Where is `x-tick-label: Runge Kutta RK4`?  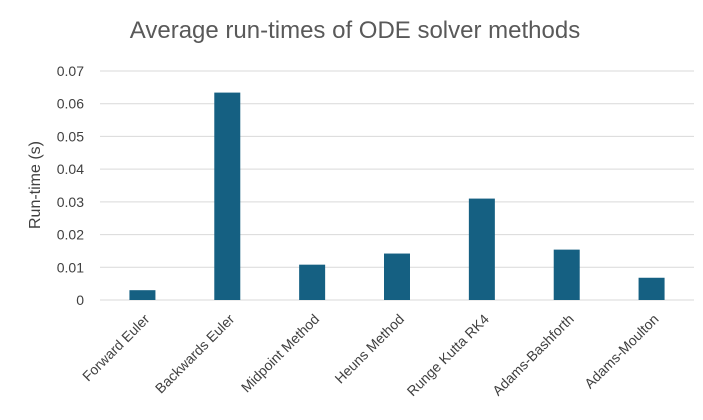
x-tick-label: Runge Kutta RK4 is located at coordinates (448, 355).